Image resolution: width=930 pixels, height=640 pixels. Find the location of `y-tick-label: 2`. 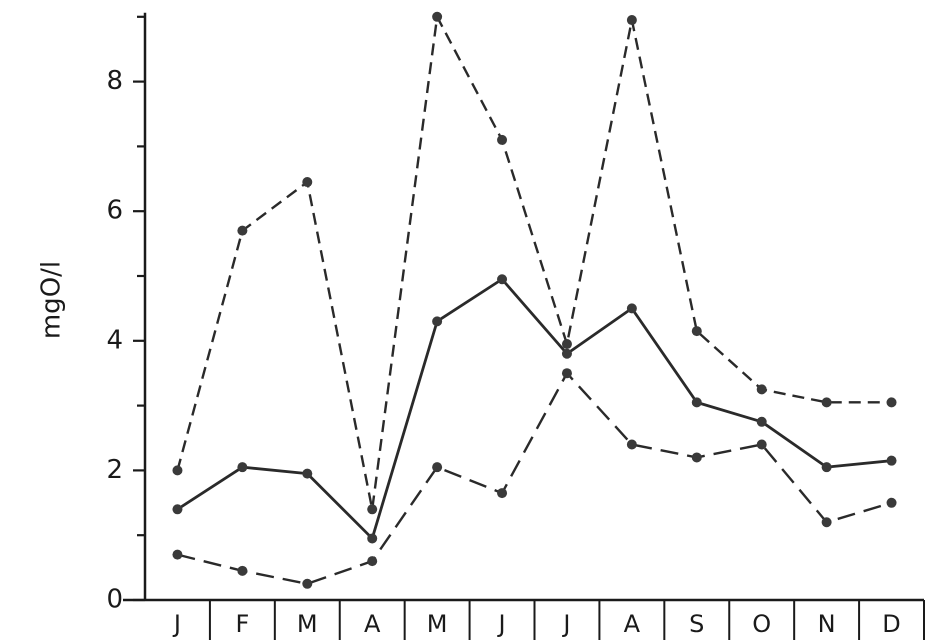

y-tick-label: 2 is located at coordinates (114, 470).